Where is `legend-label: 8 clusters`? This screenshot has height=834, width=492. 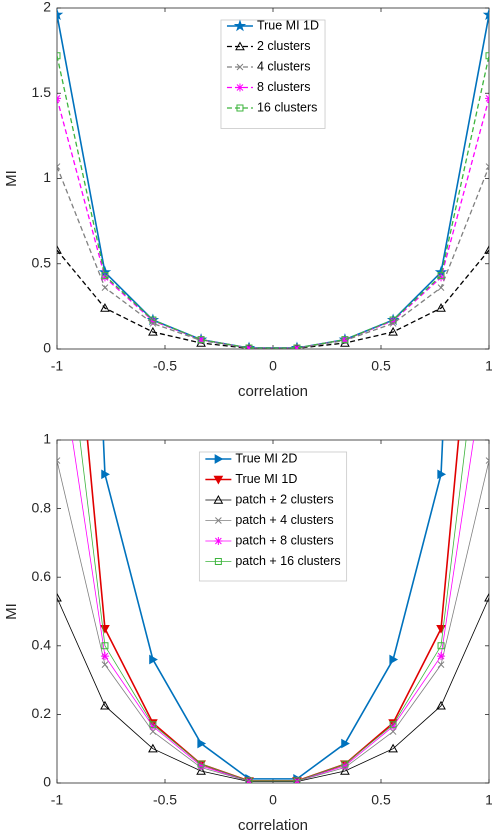
legend-label: 8 clusters is located at coordinates (284, 87).